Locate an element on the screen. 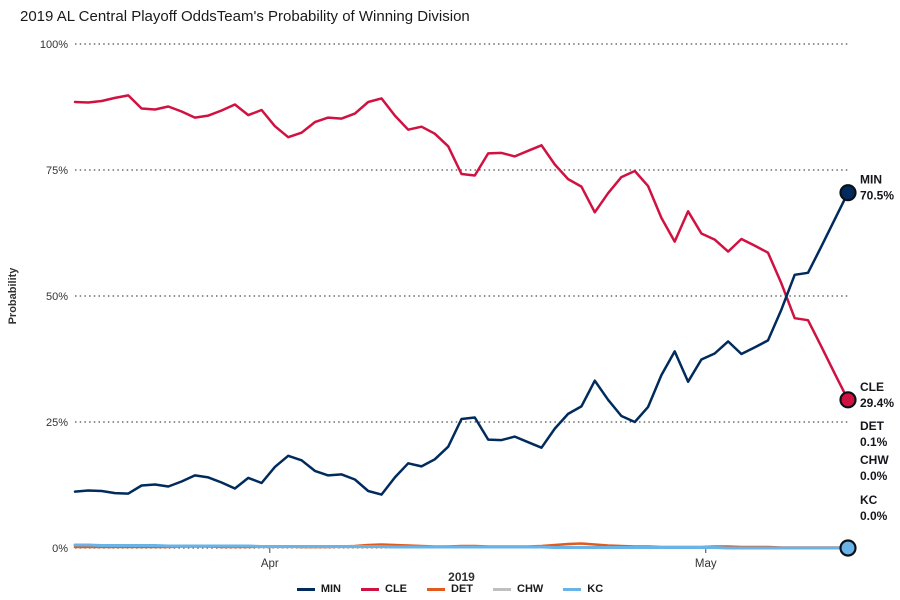 The height and width of the screenshot is (600, 900). legend-item-chw: CHW is located at coordinates (518, 589).